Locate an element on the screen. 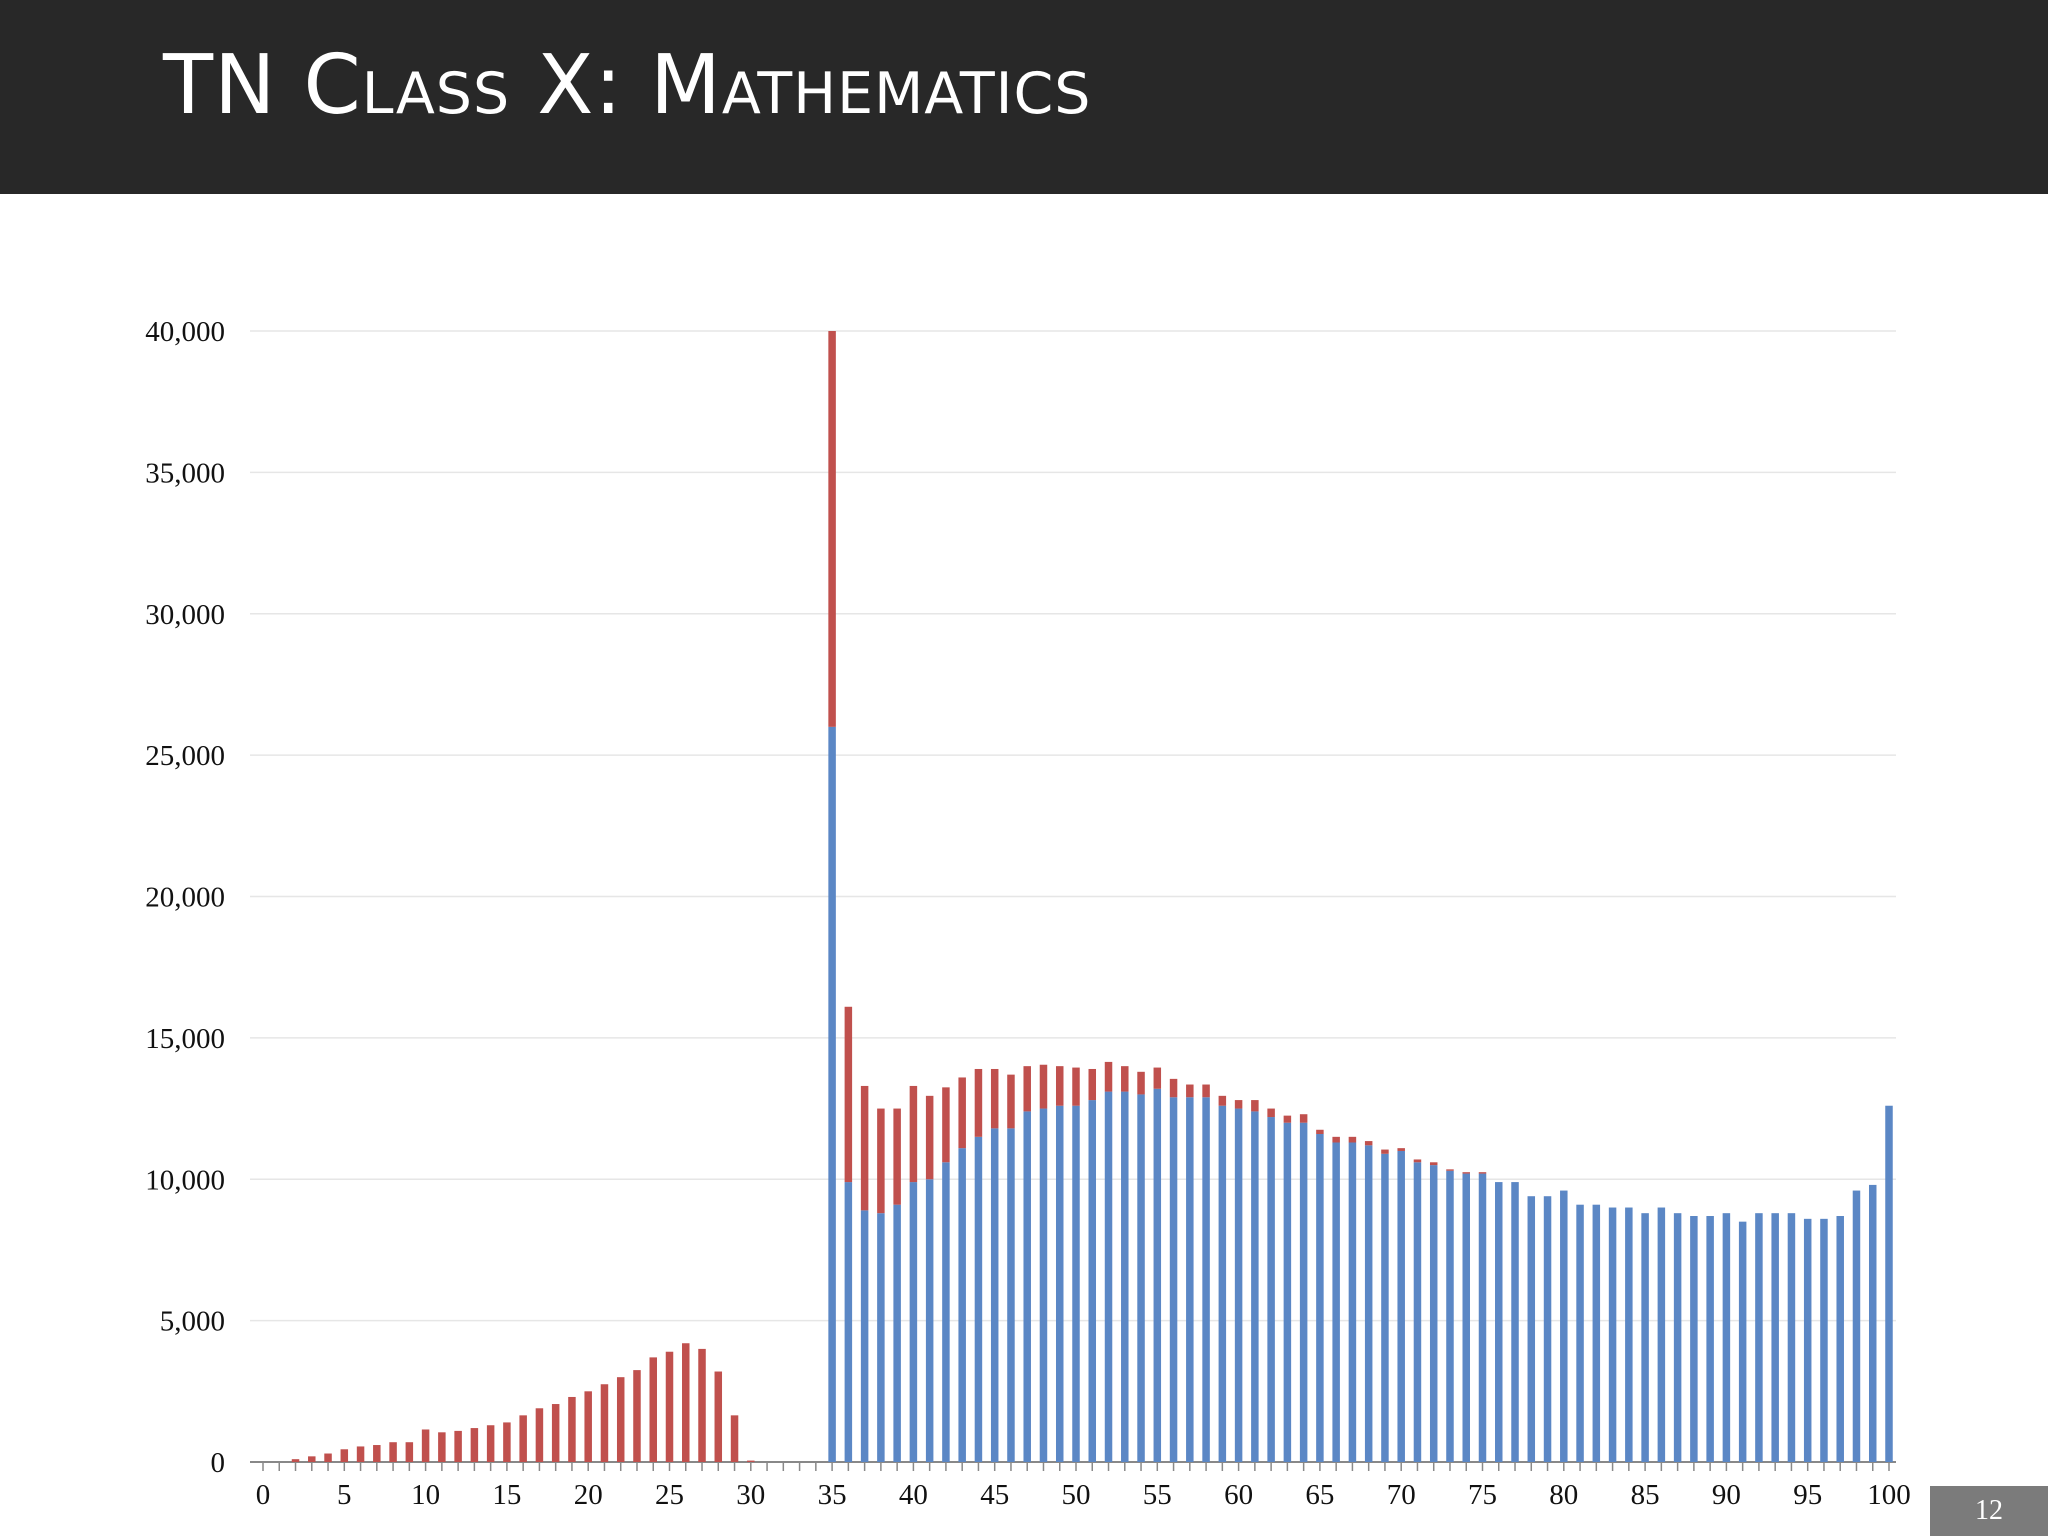  x-tick-label: 30 is located at coordinates (750, 1495).